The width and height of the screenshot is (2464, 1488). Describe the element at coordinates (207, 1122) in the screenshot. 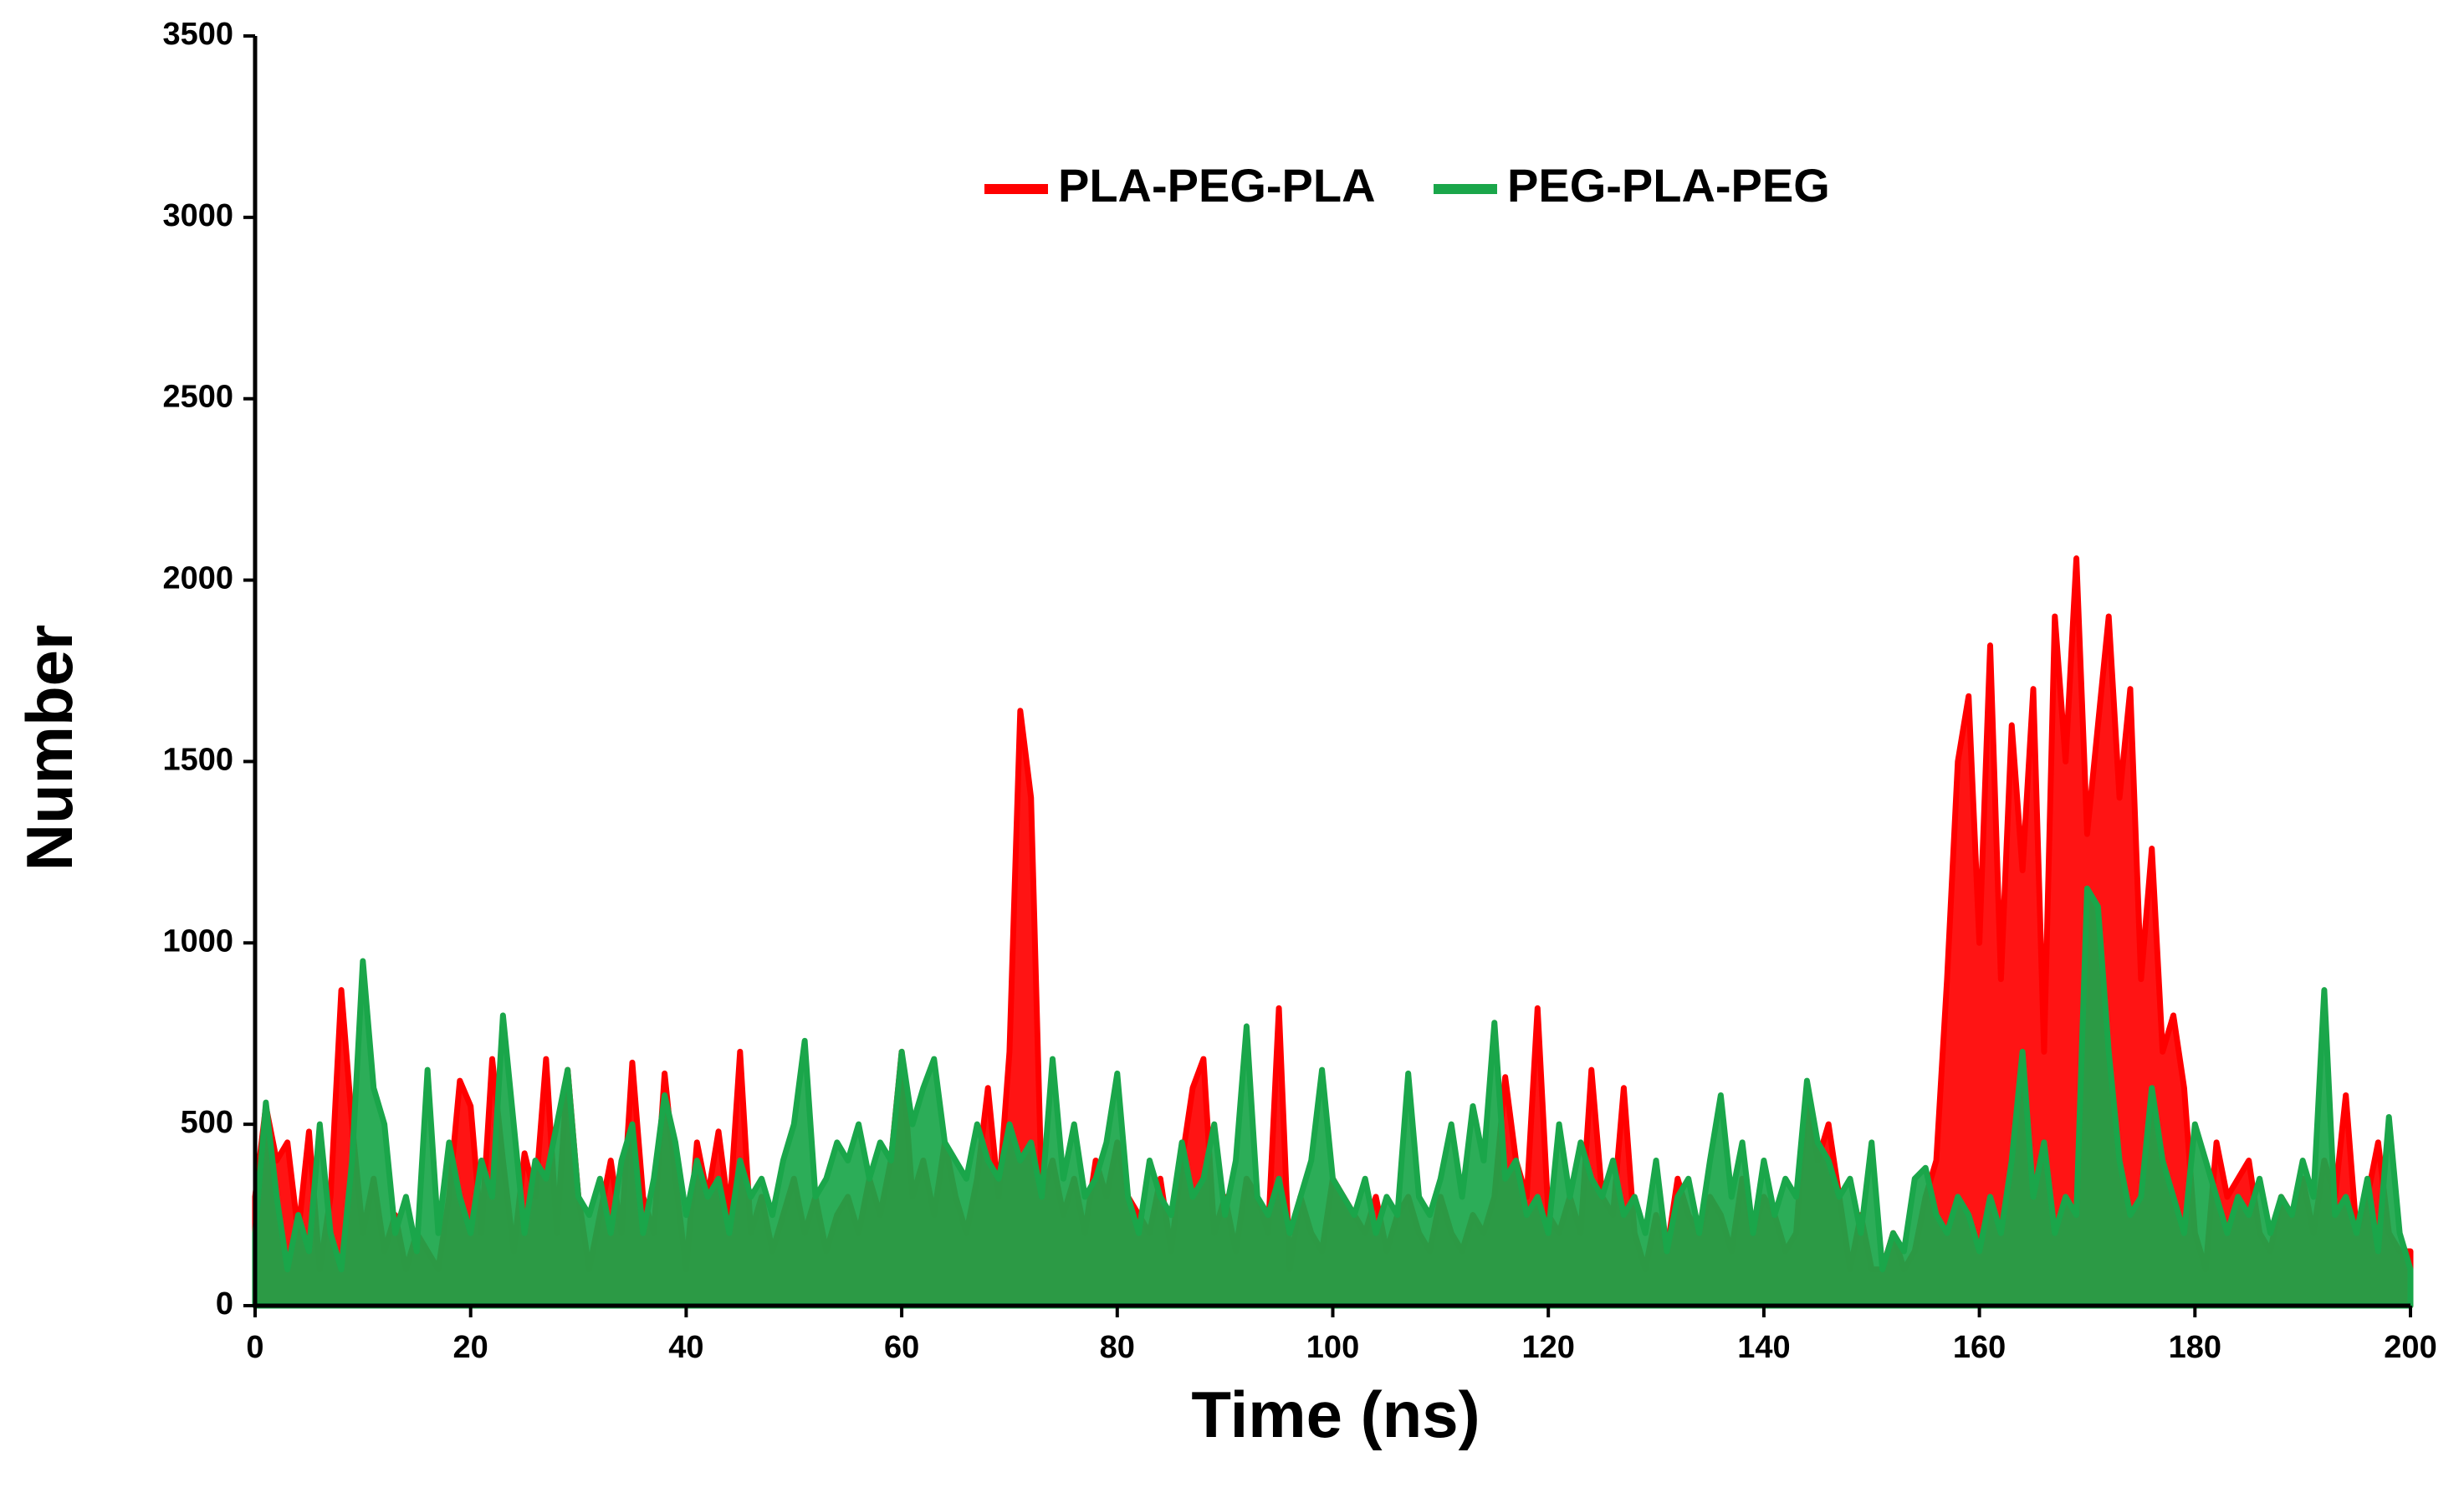

I see `y-tick-label: 500` at that location.